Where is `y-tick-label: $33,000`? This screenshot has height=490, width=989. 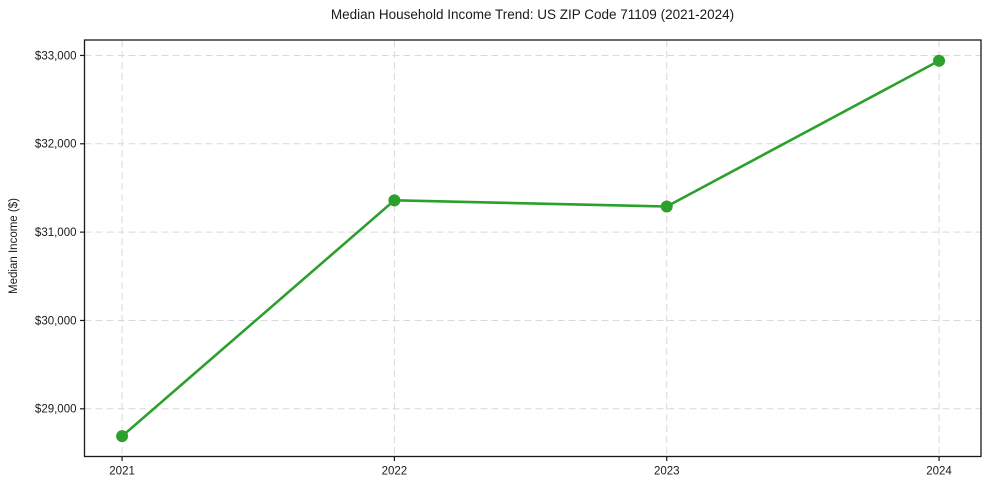
y-tick-label: $33,000 is located at coordinates (56, 56).